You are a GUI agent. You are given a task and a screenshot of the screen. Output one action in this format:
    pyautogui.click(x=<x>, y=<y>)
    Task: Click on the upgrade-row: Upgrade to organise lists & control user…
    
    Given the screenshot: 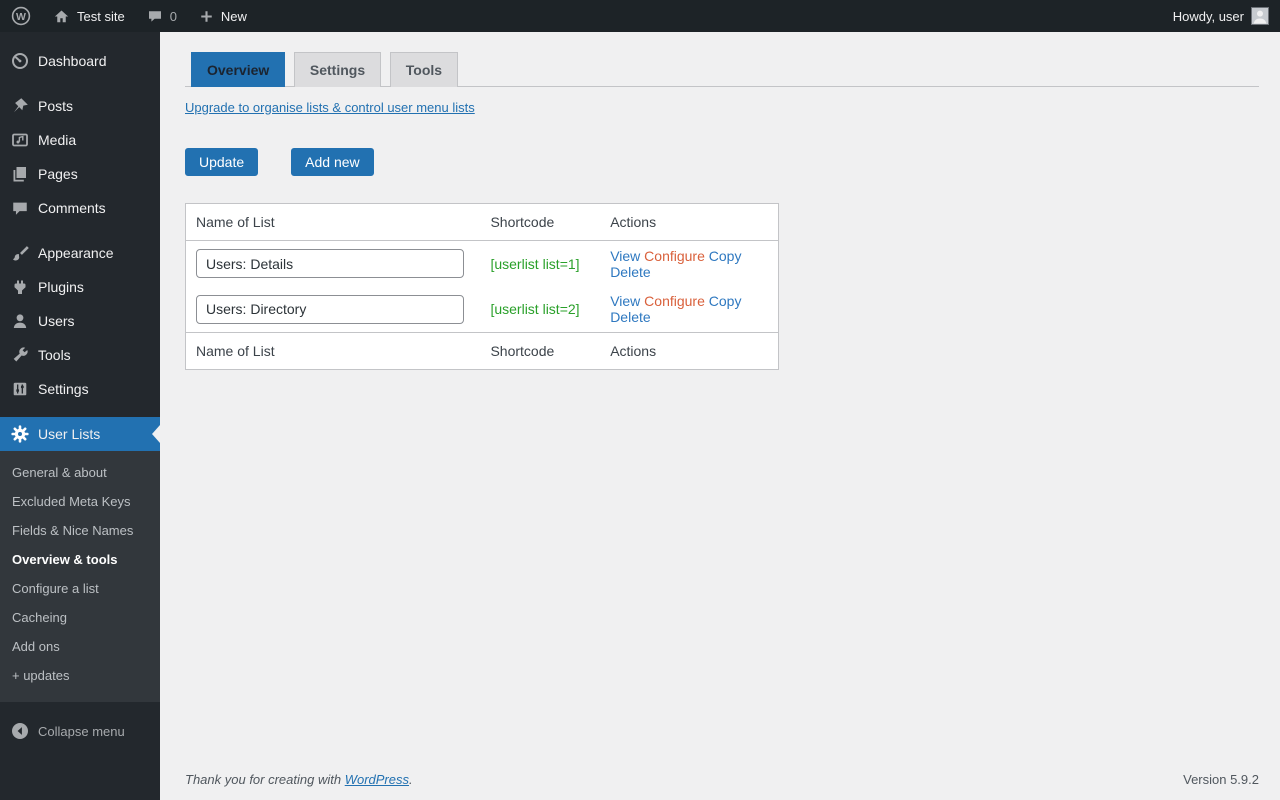 What is the action you would take?
    pyautogui.click(x=722, y=107)
    